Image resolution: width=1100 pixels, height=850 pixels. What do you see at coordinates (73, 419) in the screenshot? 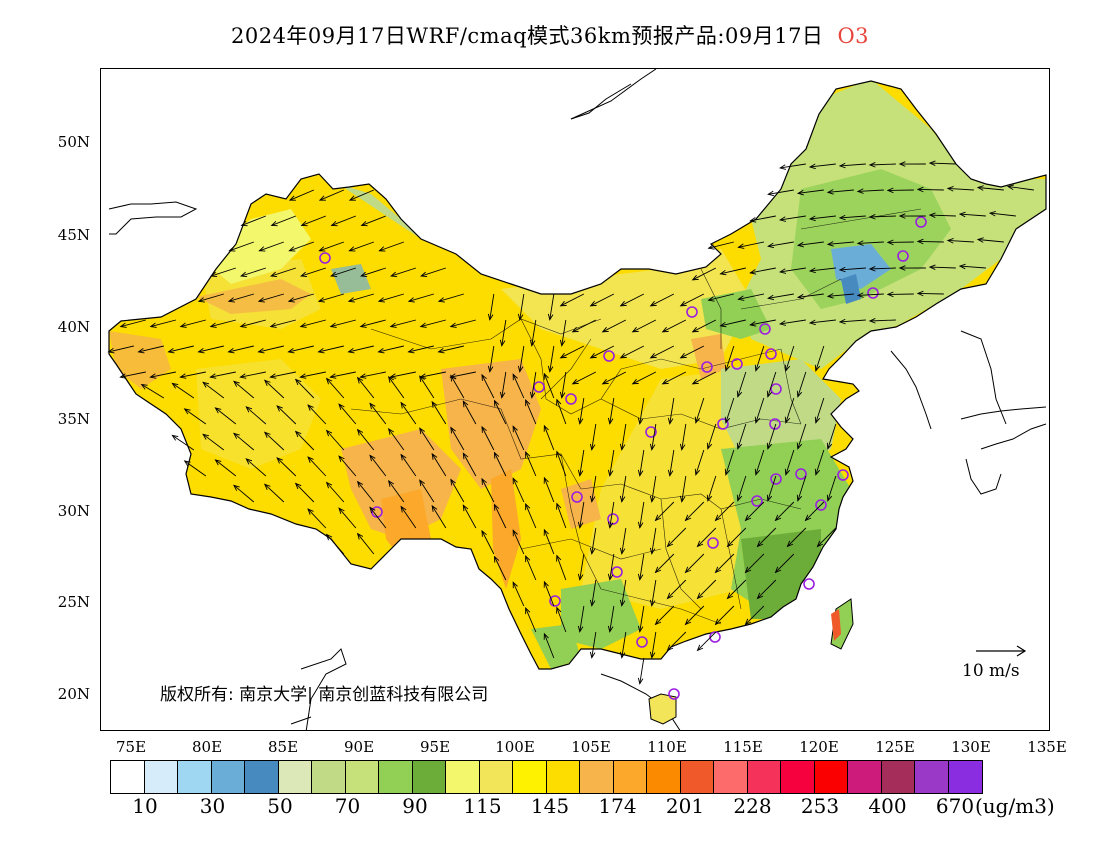
I see `lat-label-35n: 35N` at bounding box center [73, 419].